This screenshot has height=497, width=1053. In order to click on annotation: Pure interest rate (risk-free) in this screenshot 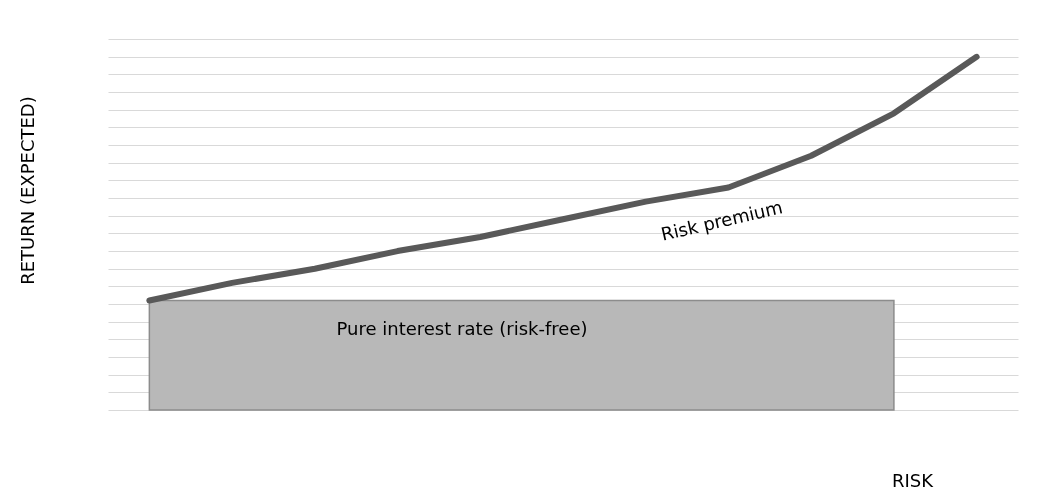, I will do `click(462, 328)`.